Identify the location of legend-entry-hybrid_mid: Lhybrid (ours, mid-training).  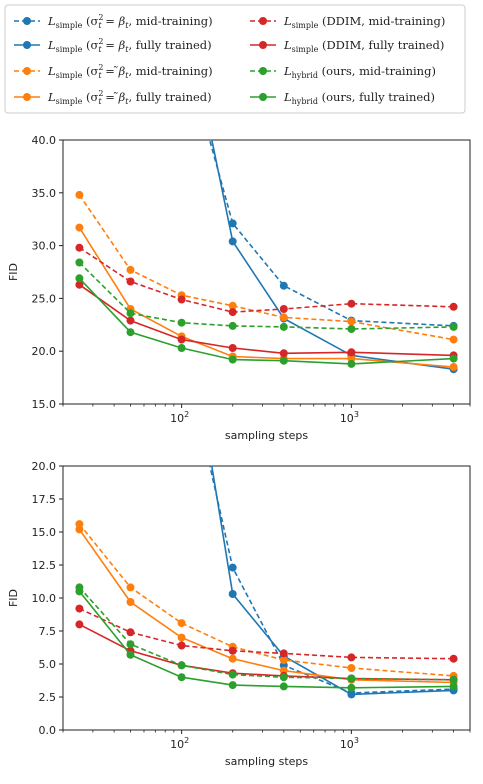
(343, 72).